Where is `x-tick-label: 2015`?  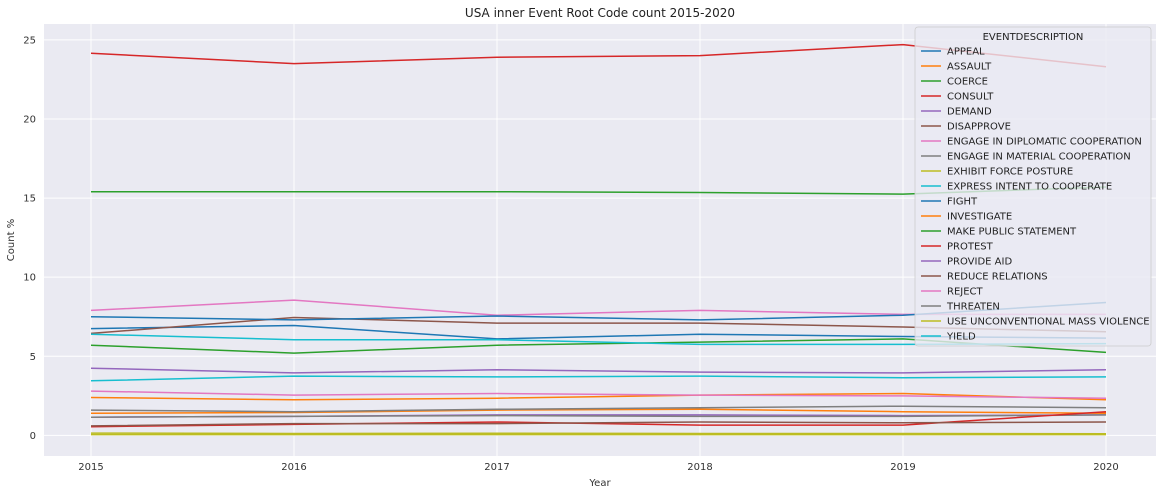 x-tick-label: 2015 is located at coordinates (90, 467).